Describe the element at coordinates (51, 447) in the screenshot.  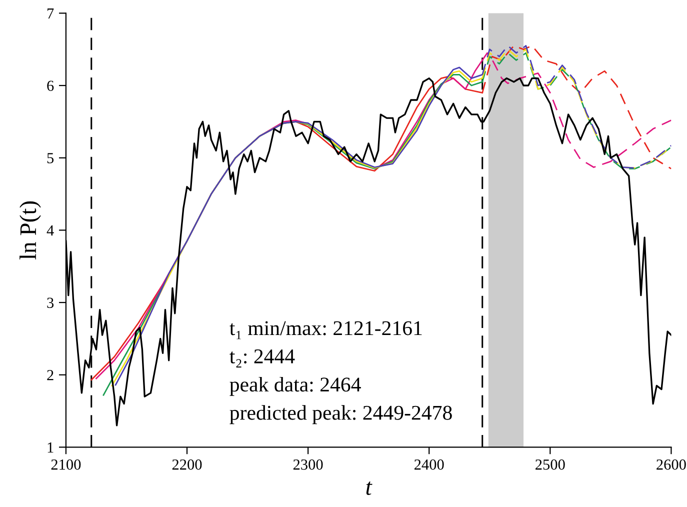
I see `y-tick-label: 1` at that location.